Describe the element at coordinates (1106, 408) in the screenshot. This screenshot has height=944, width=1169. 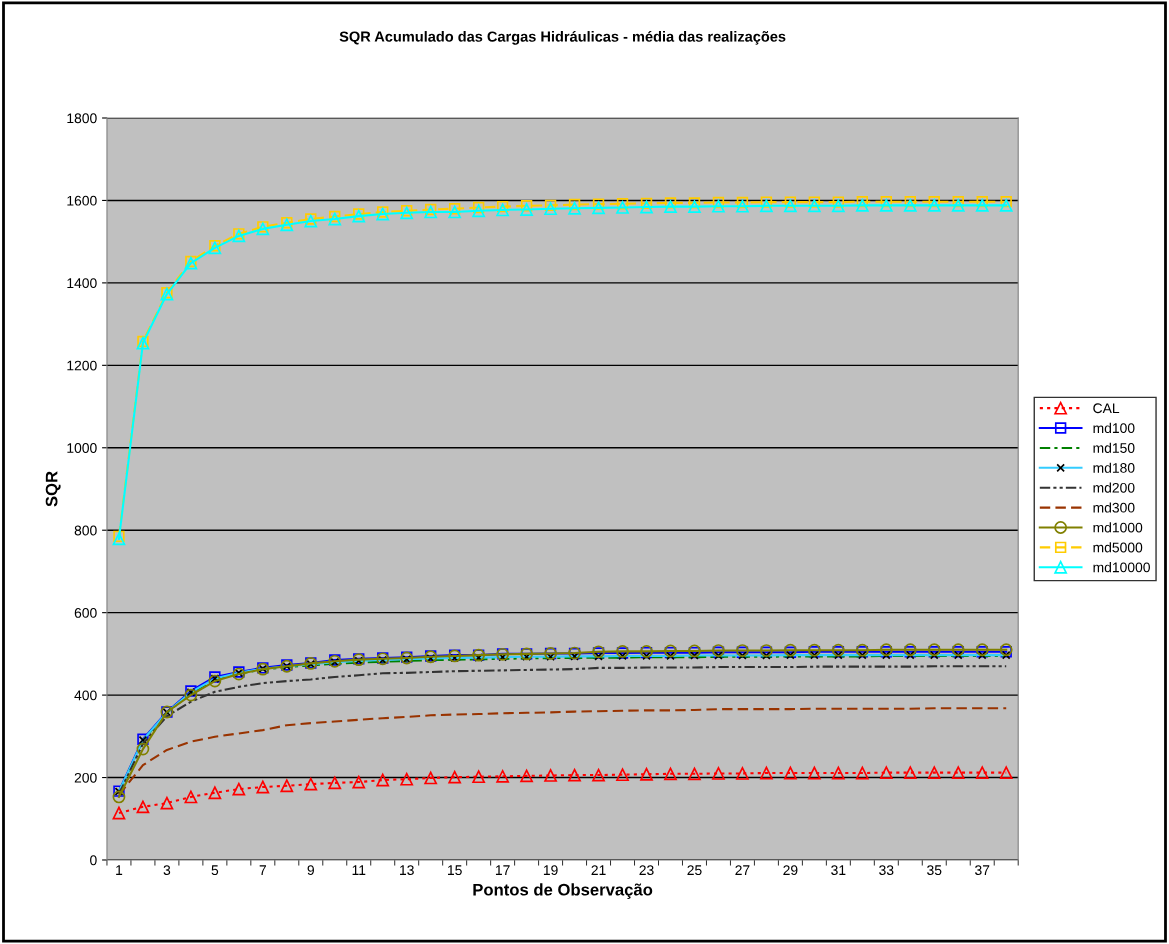
I see `legend-label: CAL` at that location.